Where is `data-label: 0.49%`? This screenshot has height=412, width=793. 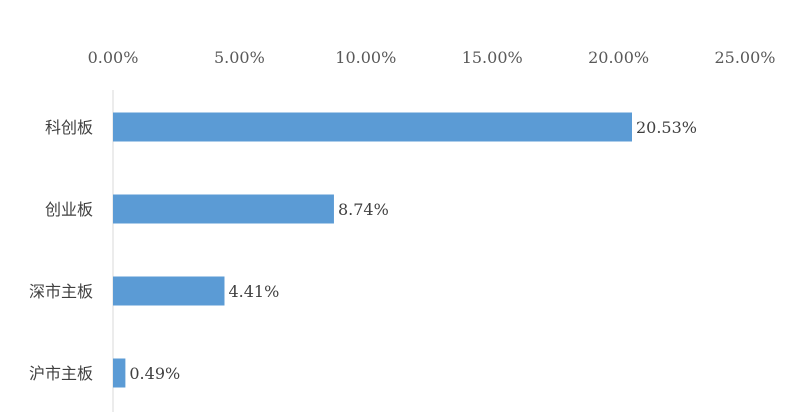
data-label: 0.49% is located at coordinates (154, 373).